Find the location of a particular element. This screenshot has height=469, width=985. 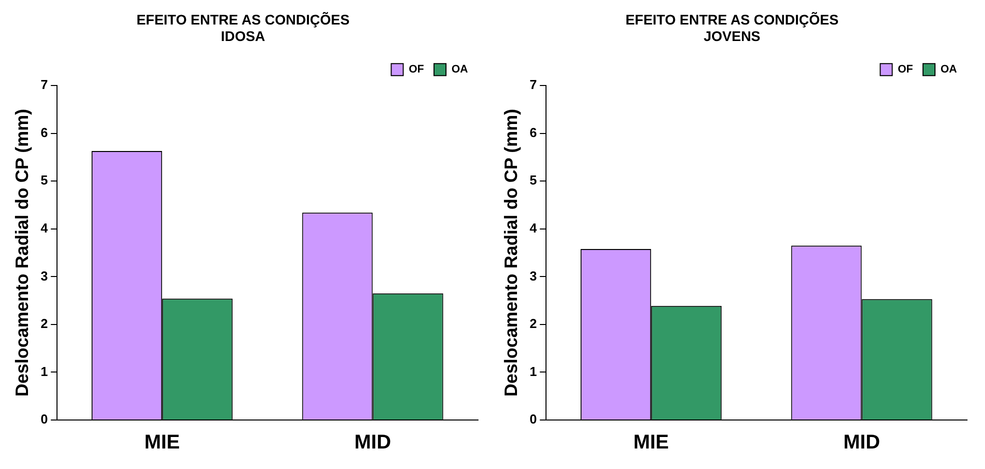

chart-title: EFEITO ENTRE AS CONDIÇÕES JOVENS is located at coordinates (732, 27).